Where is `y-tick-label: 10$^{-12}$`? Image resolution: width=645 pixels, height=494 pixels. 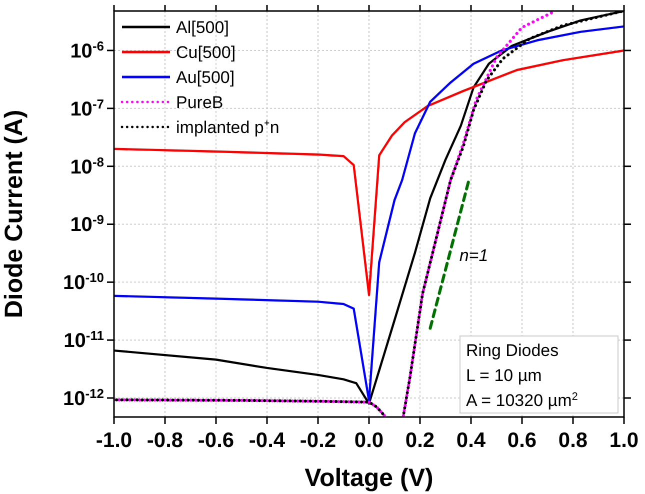 y-tick-label: 10$^{-12}$ is located at coordinates (83, 398).